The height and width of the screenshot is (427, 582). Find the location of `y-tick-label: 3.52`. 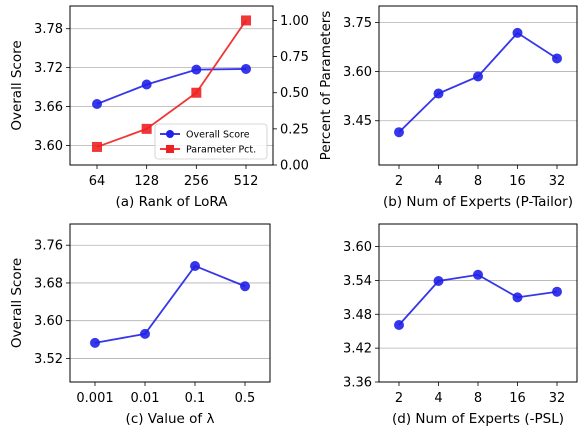

y-tick-label: 3.52 is located at coordinates (48, 359).